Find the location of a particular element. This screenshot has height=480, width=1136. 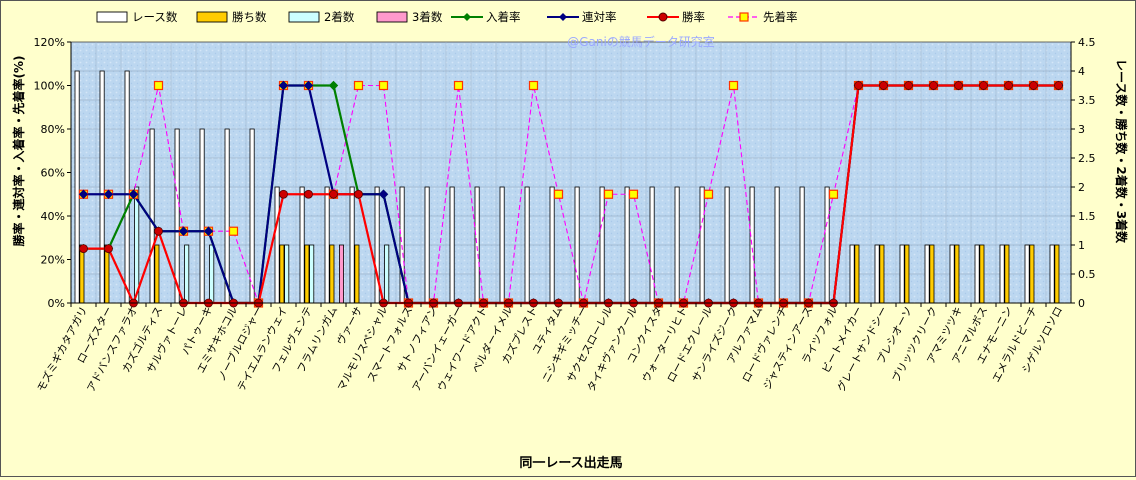

y-axis-label-right: レース数・勝ち数・2着数・3着数 is located at coordinates (1121, 151).